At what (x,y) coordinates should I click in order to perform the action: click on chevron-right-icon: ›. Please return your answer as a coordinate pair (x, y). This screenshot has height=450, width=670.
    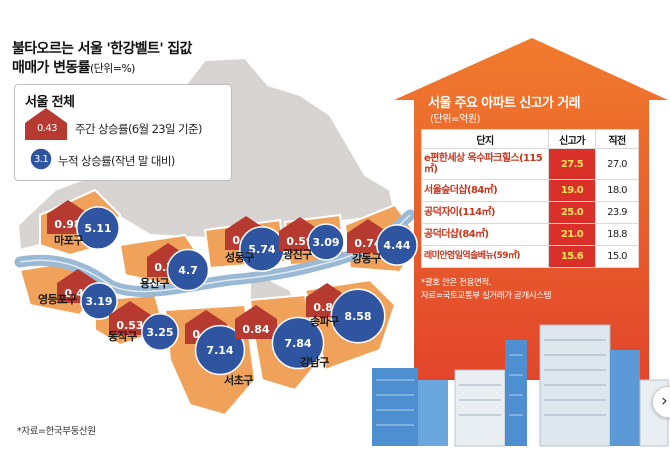
    Looking at the image, I should click on (664, 401).